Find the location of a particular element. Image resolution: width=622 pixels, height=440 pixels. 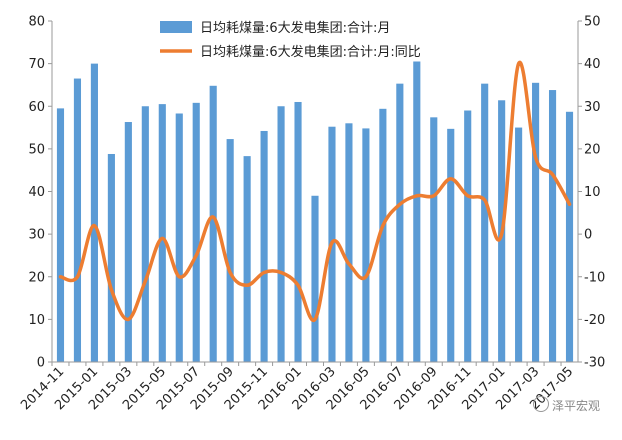

watermark-text: 泽平宏观 is located at coordinates (575, 406).